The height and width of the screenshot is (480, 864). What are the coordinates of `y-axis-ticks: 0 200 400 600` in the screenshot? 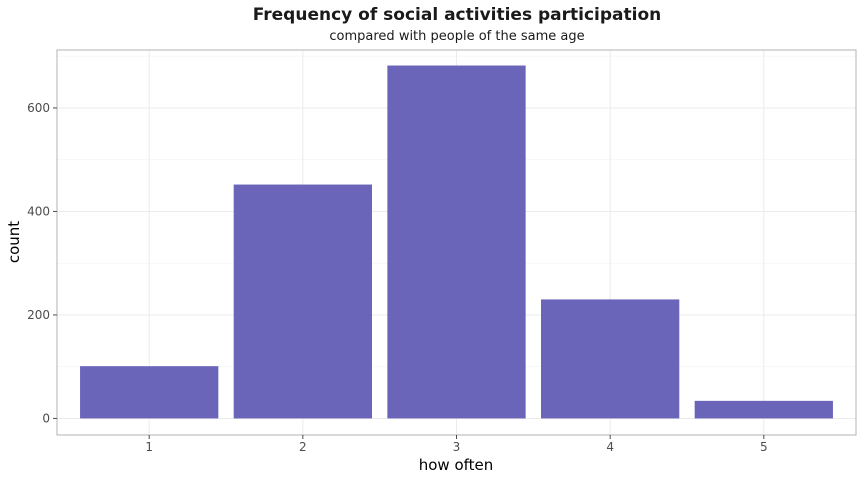 It's located at (42, 263).